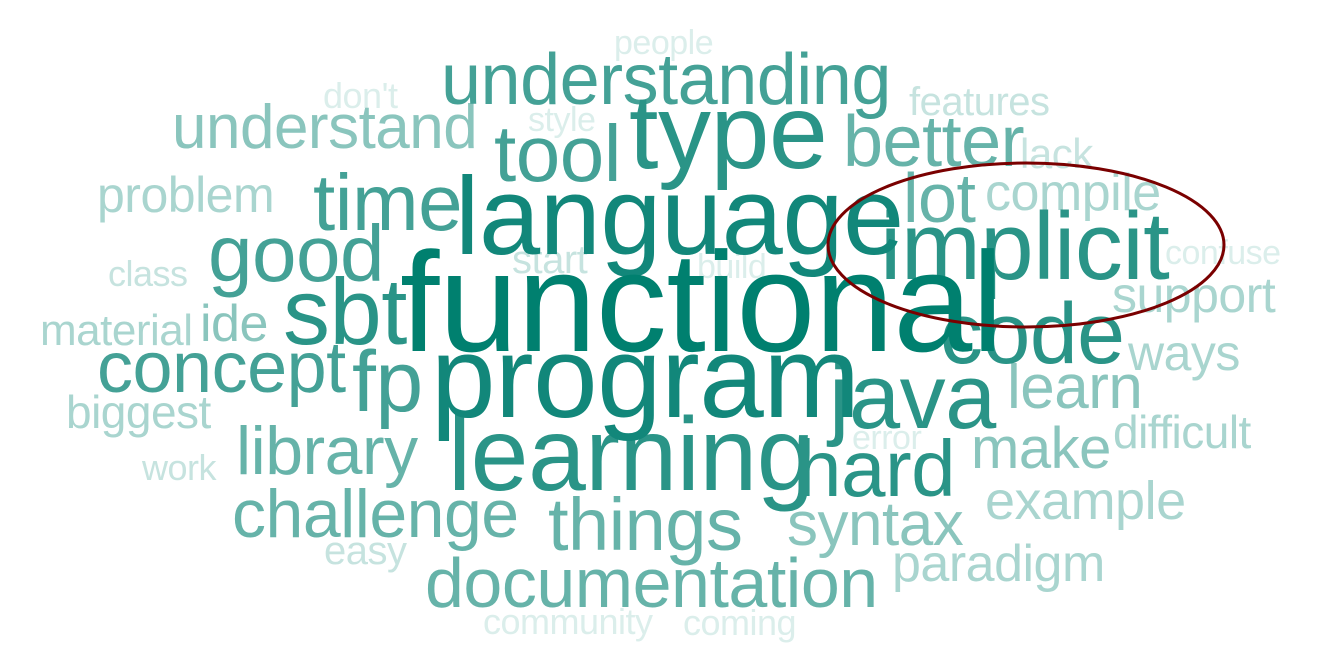 The image size is (1331, 668). What do you see at coordinates (360, 95) in the screenshot?
I see `word-dont: don't` at bounding box center [360, 95].